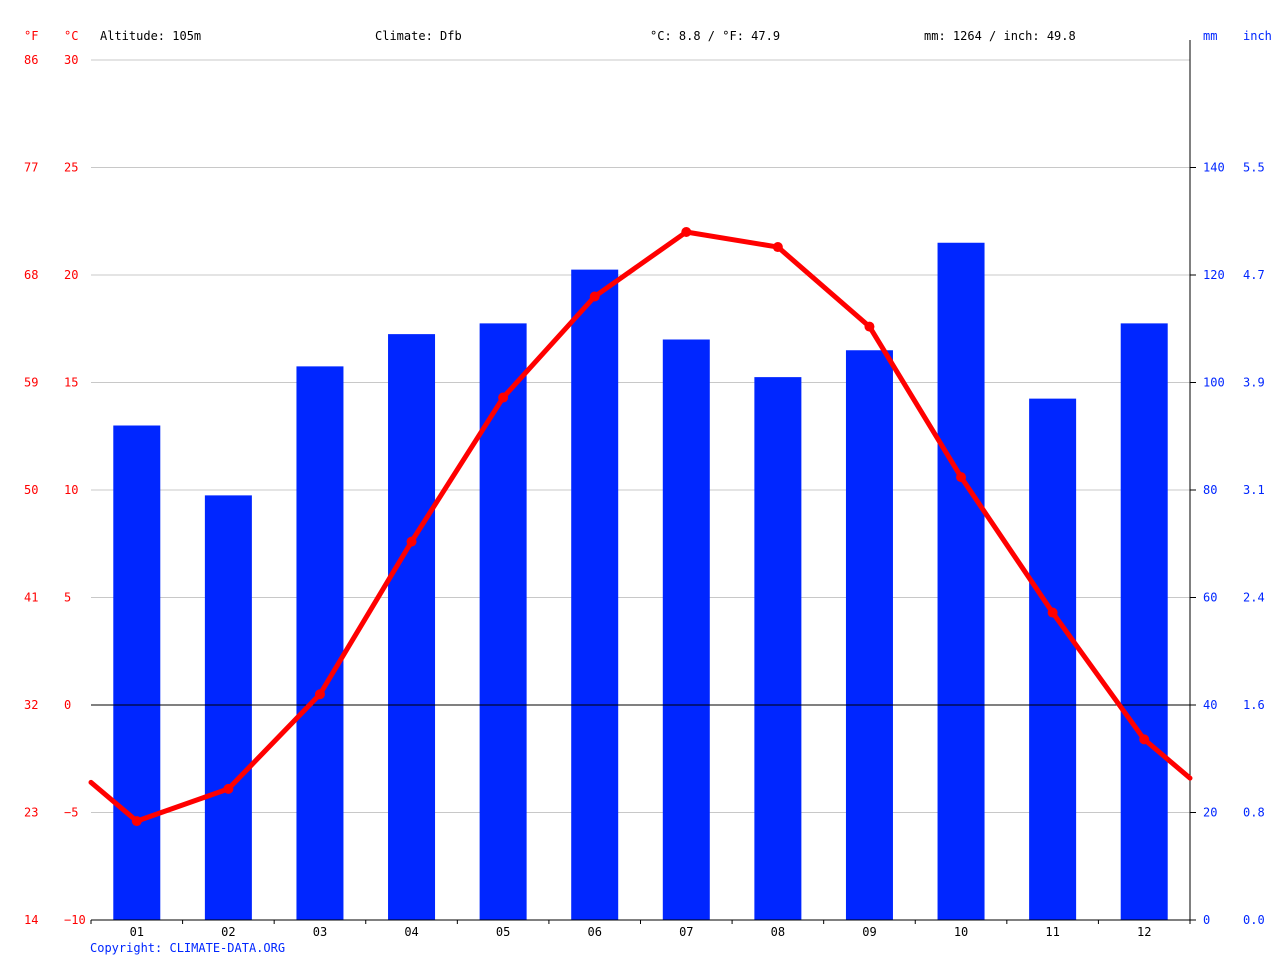  I want to click on celsius-tick-label: 20, so click(71, 275).